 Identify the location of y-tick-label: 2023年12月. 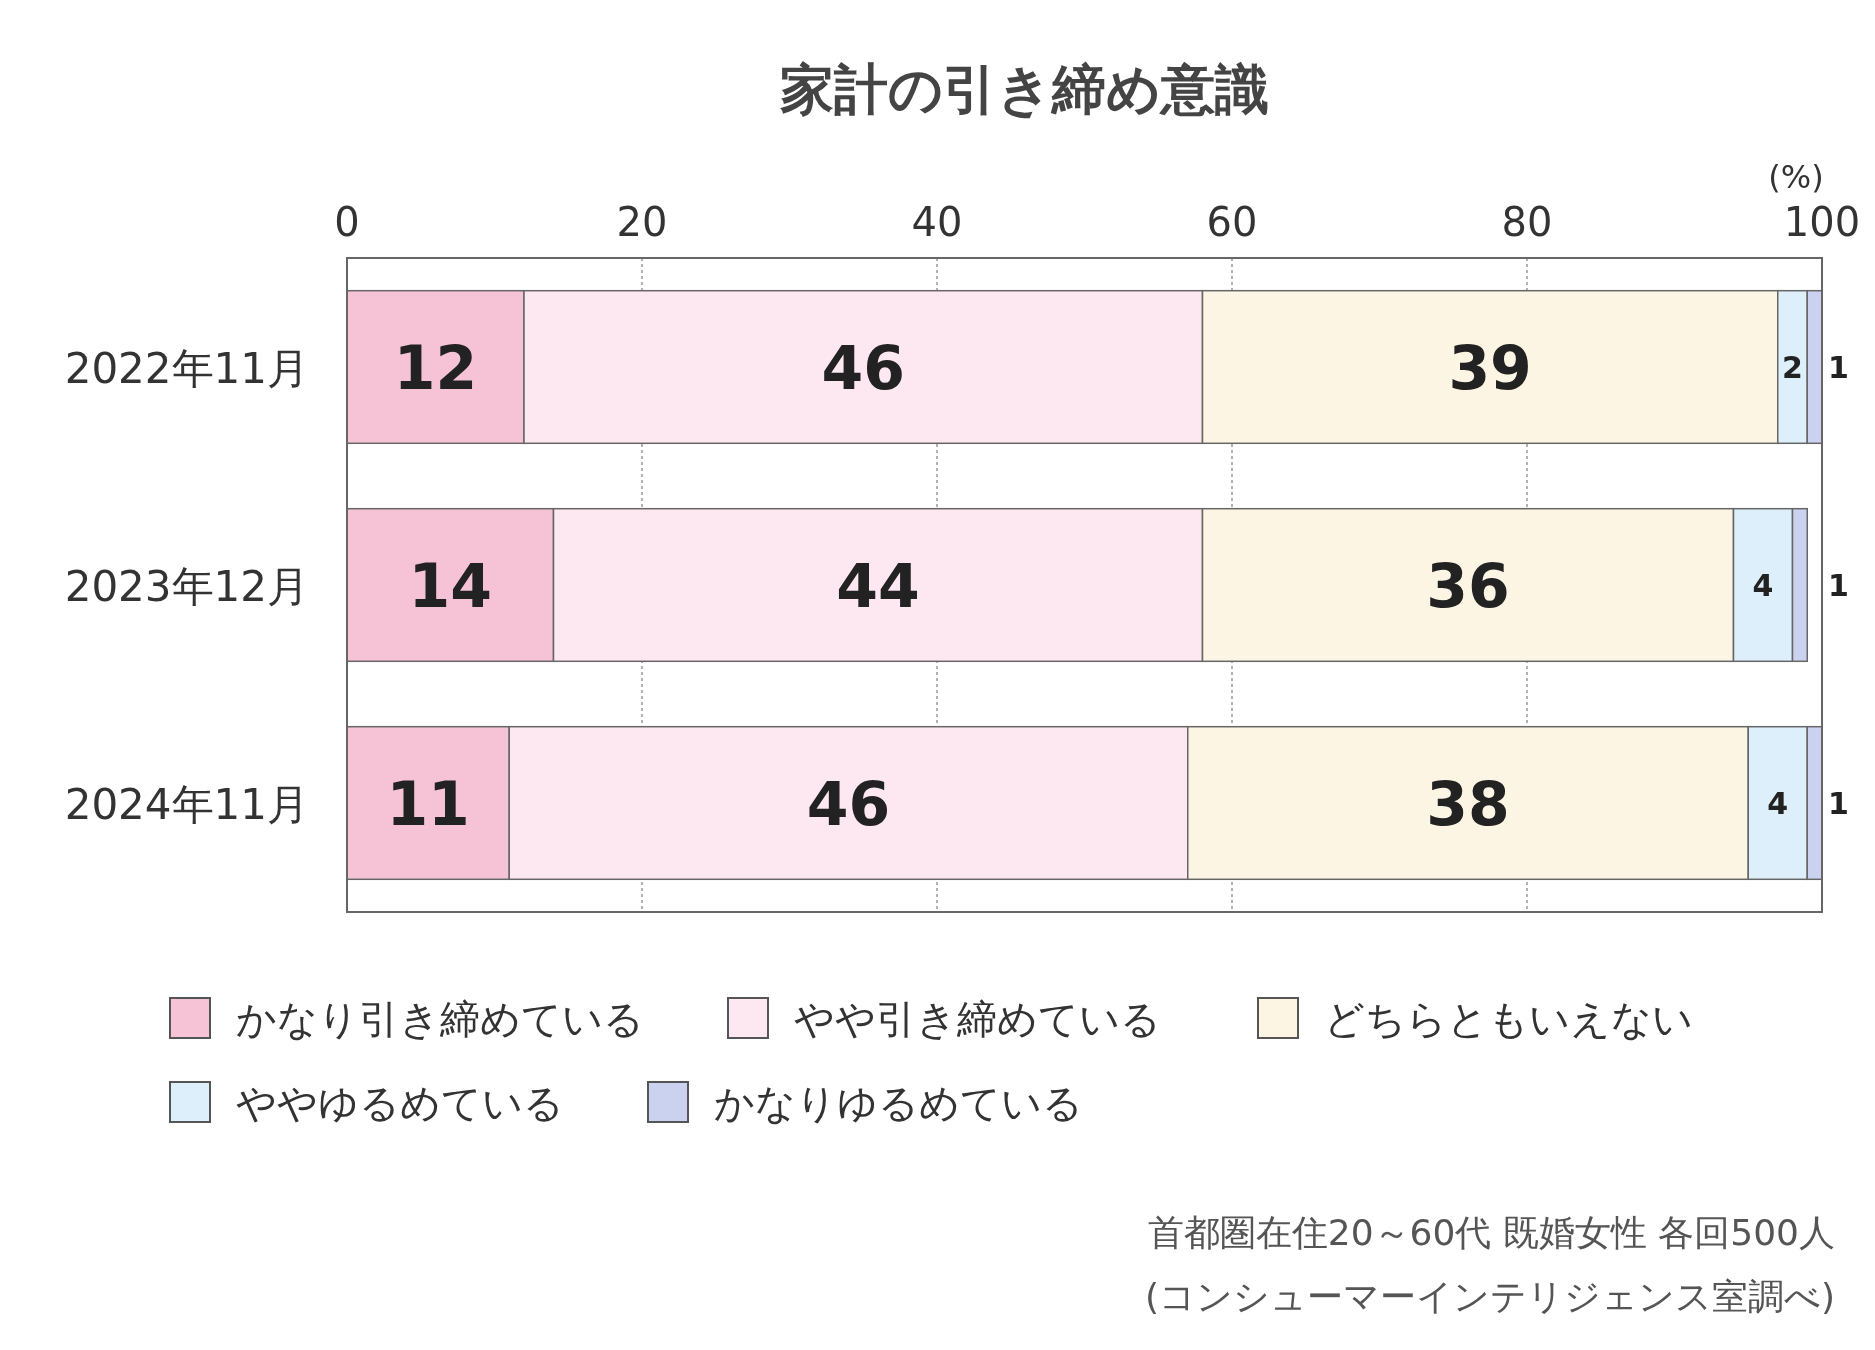
(186, 586).